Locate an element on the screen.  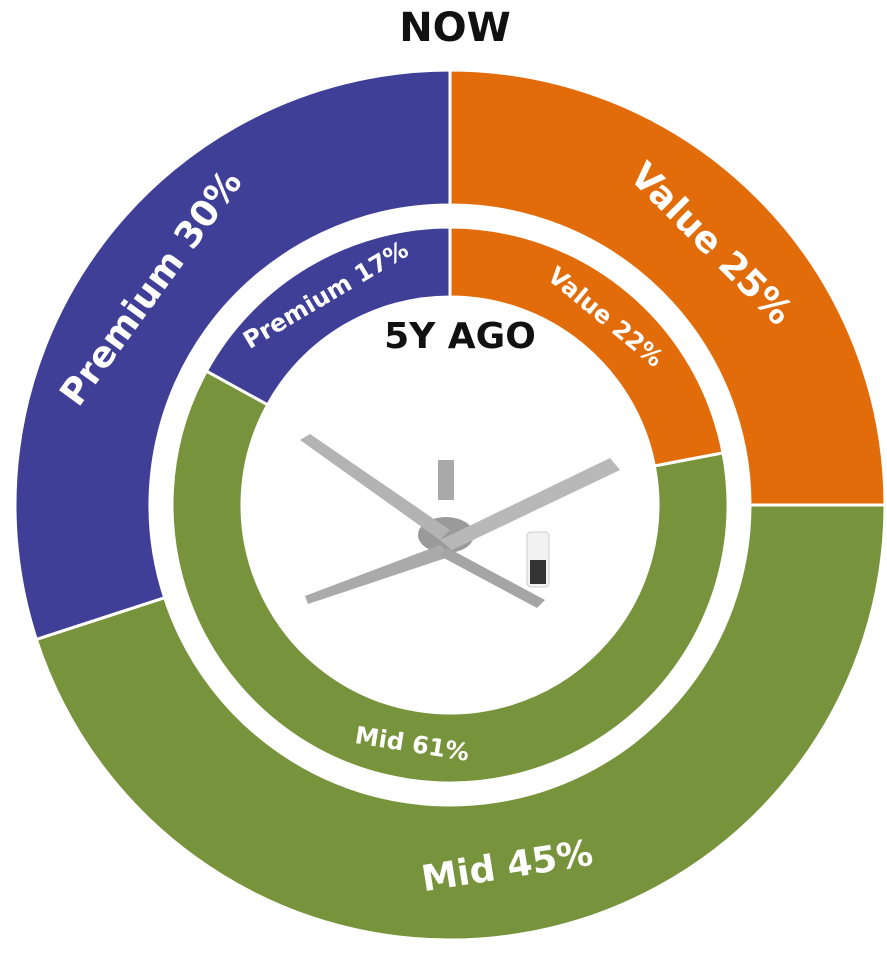
donut-segment is located at coordinates (328, 316).